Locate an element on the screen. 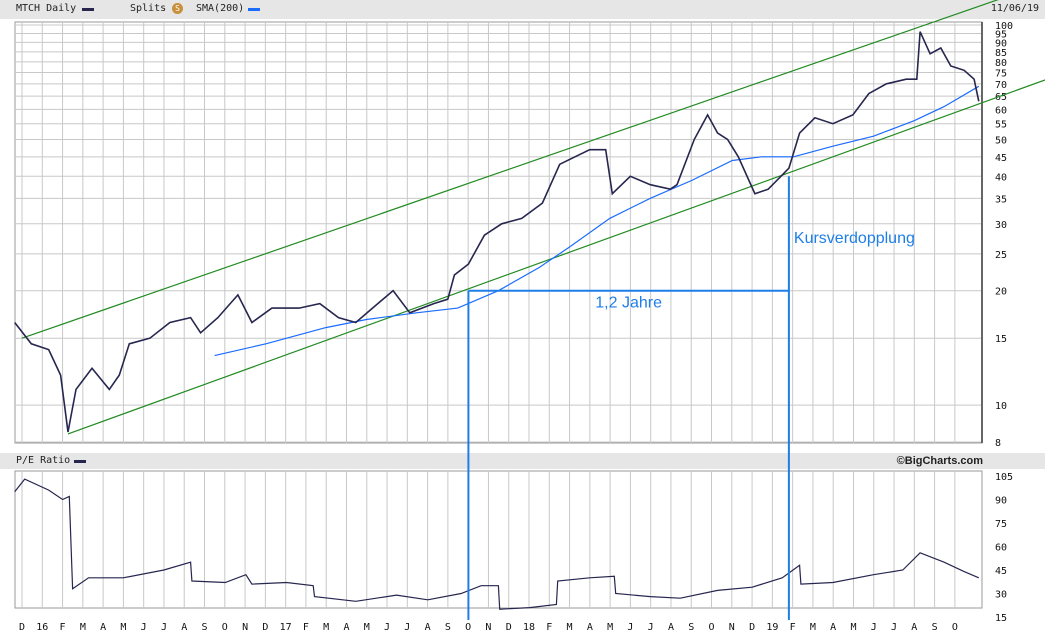 The width and height of the screenshot is (1045, 635). doubling-annotation: Kursverdopplung is located at coordinates (854, 238).